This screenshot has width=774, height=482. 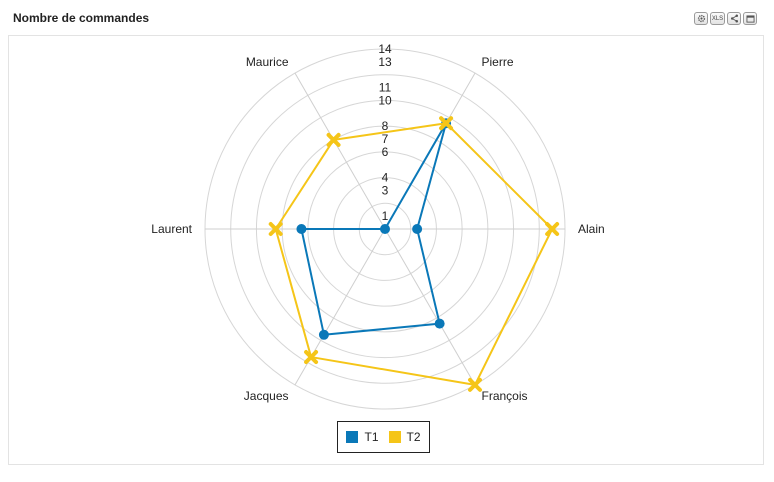 I want to click on xls-export-button: XLS, so click(x=717, y=18).